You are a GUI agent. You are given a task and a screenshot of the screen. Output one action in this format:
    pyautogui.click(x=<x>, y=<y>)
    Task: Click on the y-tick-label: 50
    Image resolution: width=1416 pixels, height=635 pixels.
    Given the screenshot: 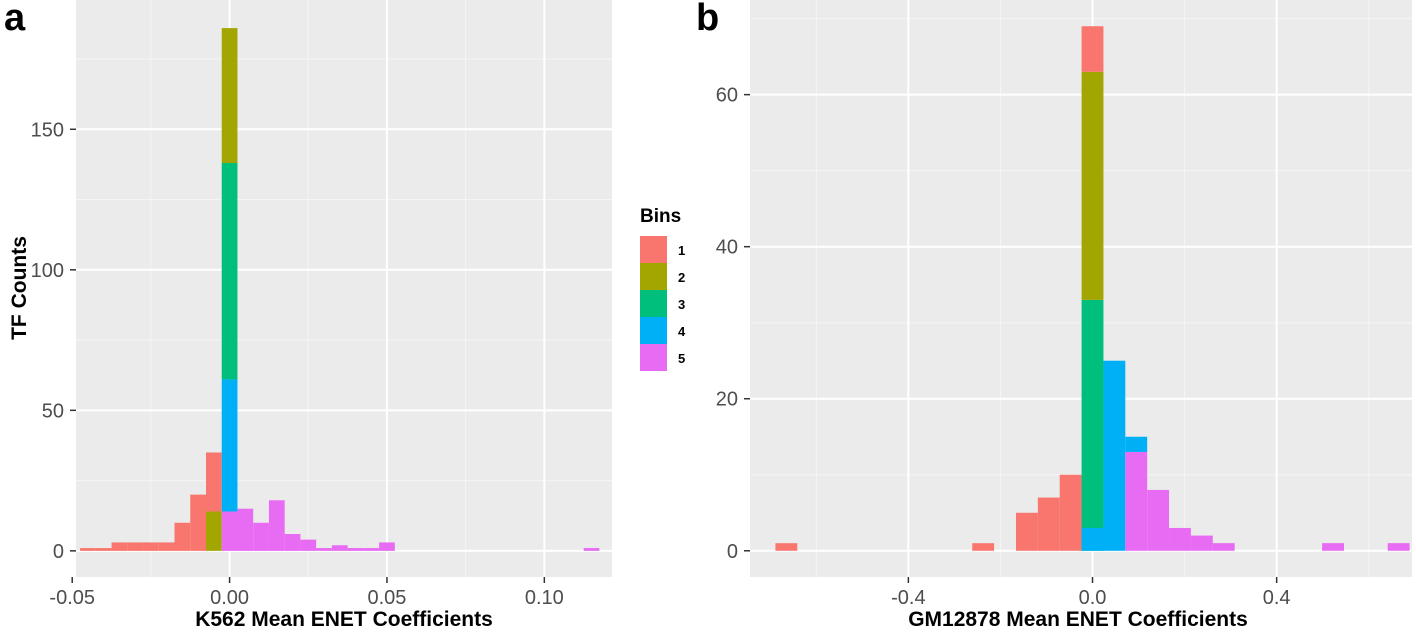 What is the action you would take?
    pyautogui.click(x=53, y=411)
    